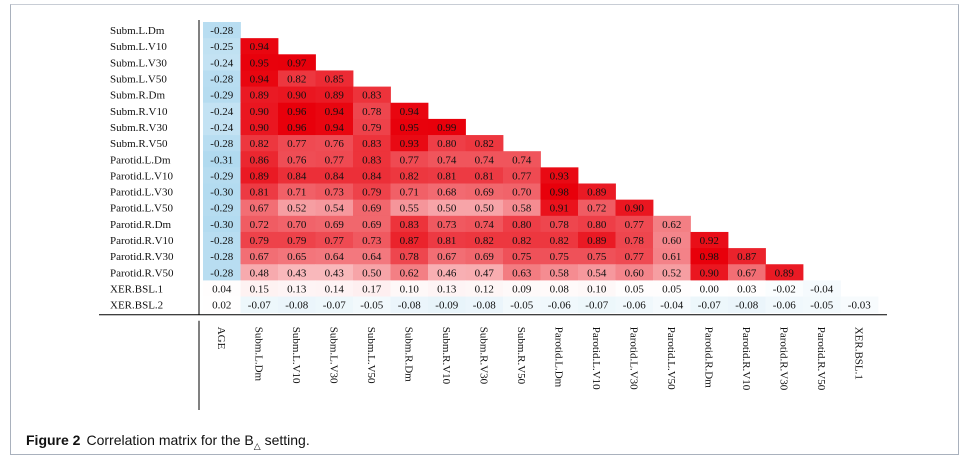 The image size is (971, 461). What do you see at coordinates (297, 160) in the screenshot?
I see `cell-value-label: 0.76` at bounding box center [297, 160].